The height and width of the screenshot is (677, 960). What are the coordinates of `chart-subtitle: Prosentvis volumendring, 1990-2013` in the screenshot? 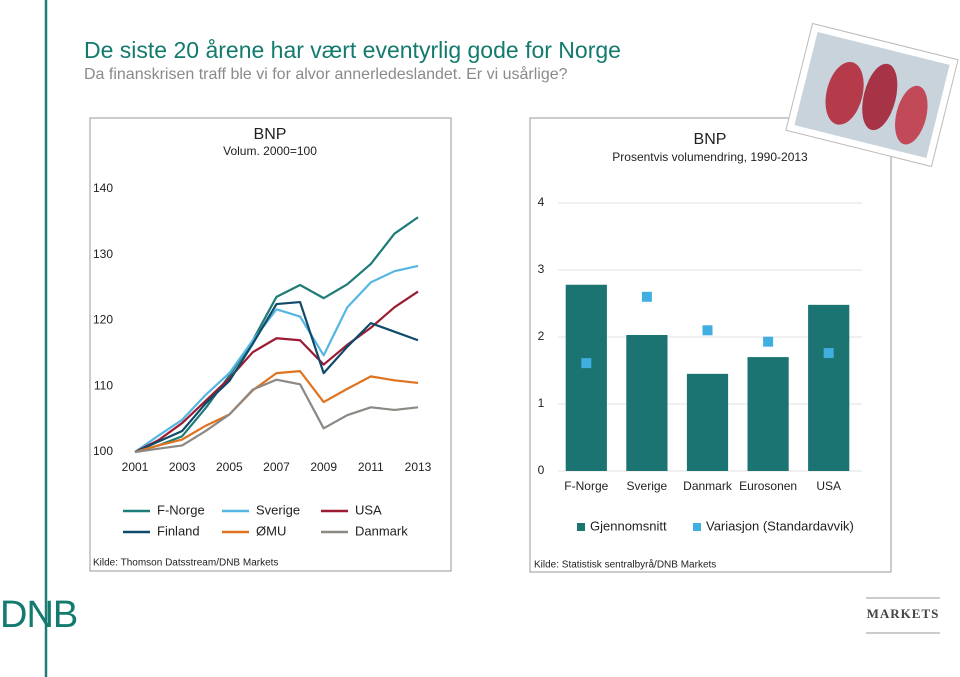 It's located at (710, 157).